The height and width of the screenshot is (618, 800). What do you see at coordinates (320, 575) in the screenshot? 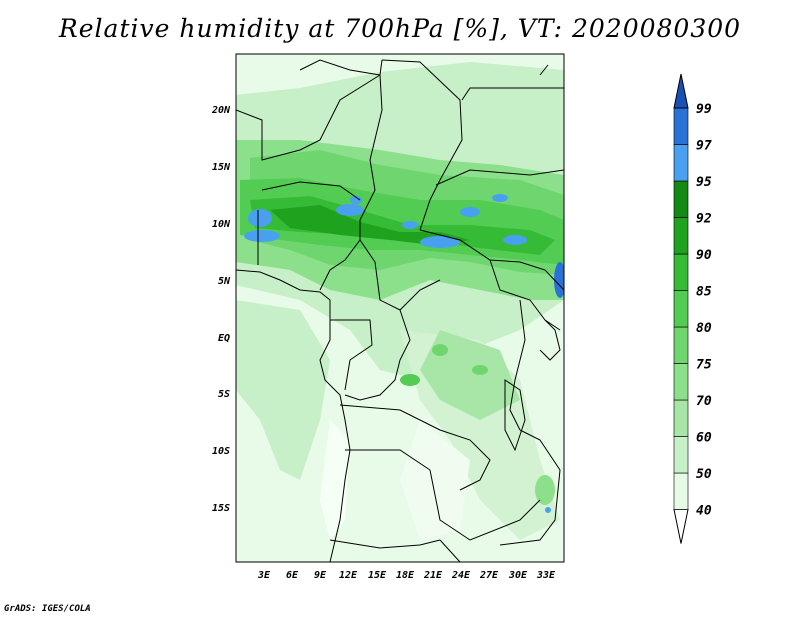
I see `lon-label-9e: 9E` at bounding box center [320, 575].